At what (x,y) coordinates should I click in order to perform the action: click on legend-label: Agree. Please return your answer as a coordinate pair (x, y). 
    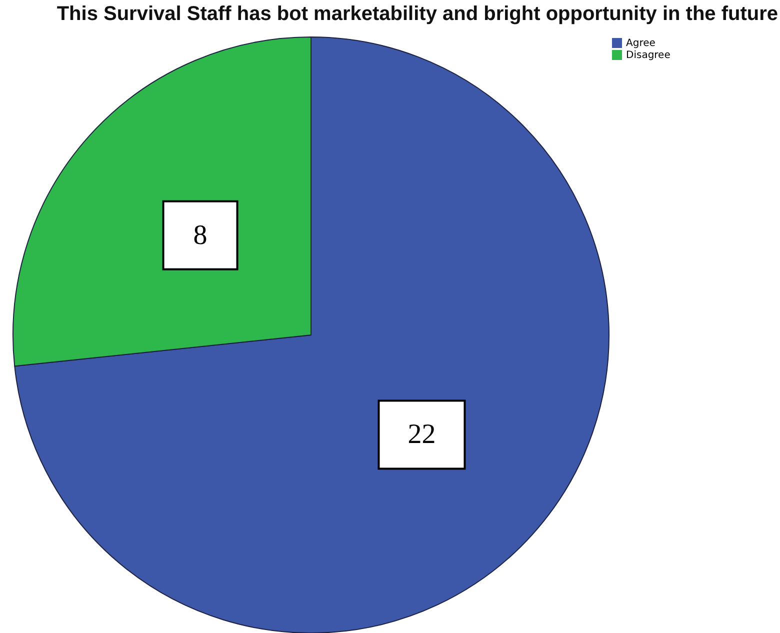
    Looking at the image, I should click on (641, 43).